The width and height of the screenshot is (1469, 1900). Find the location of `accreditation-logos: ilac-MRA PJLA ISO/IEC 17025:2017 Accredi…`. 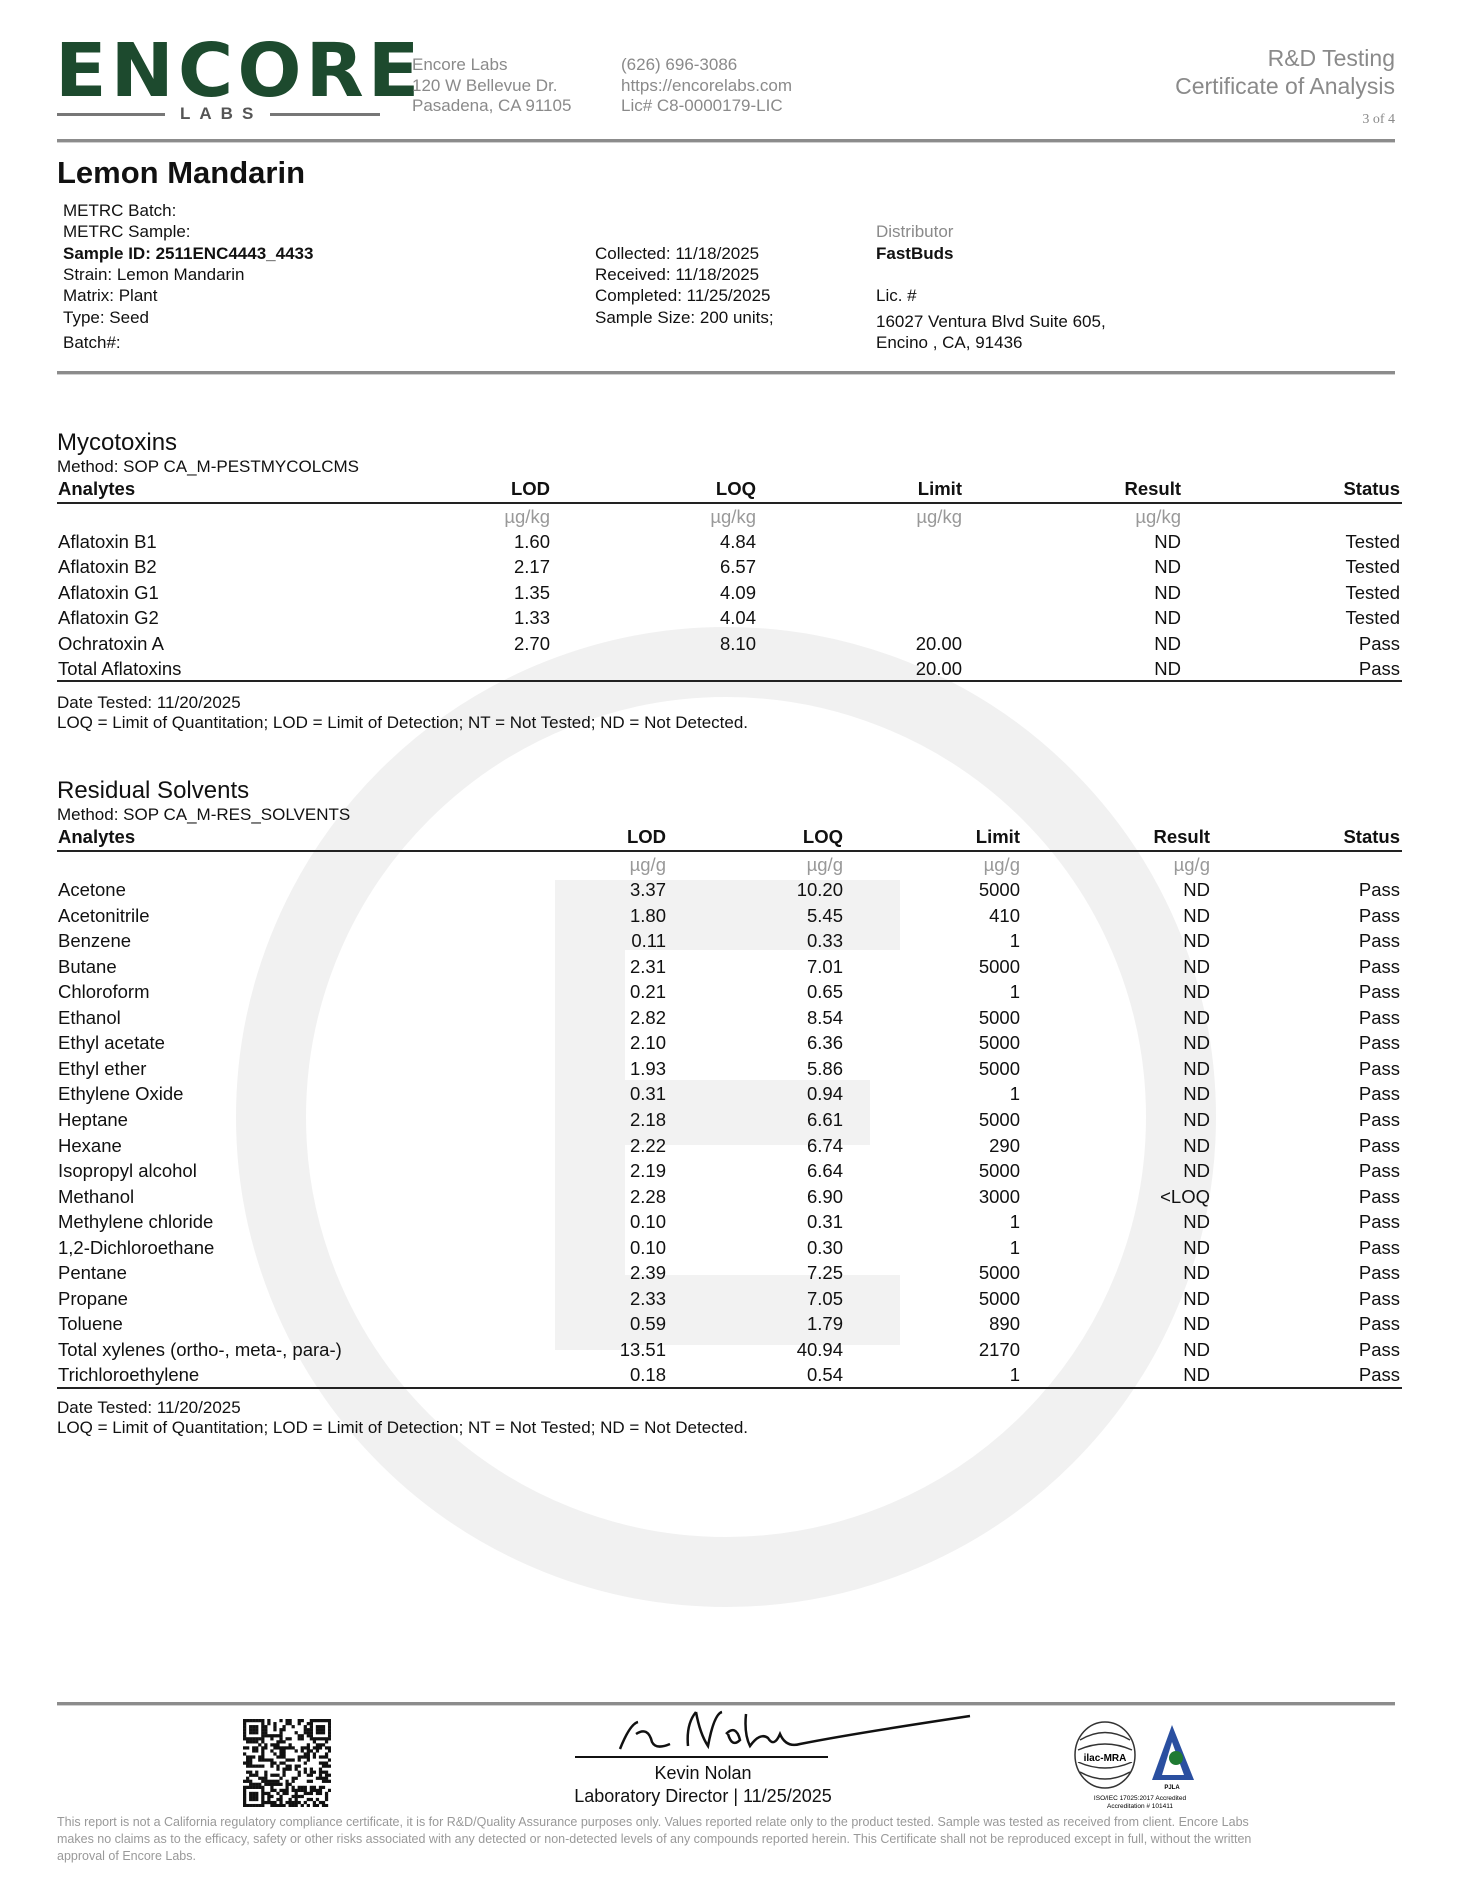

accreditation-logos: ilac-MRA PJLA ISO/IEC 17025:2017 Accredi… is located at coordinates (1134, 1765).